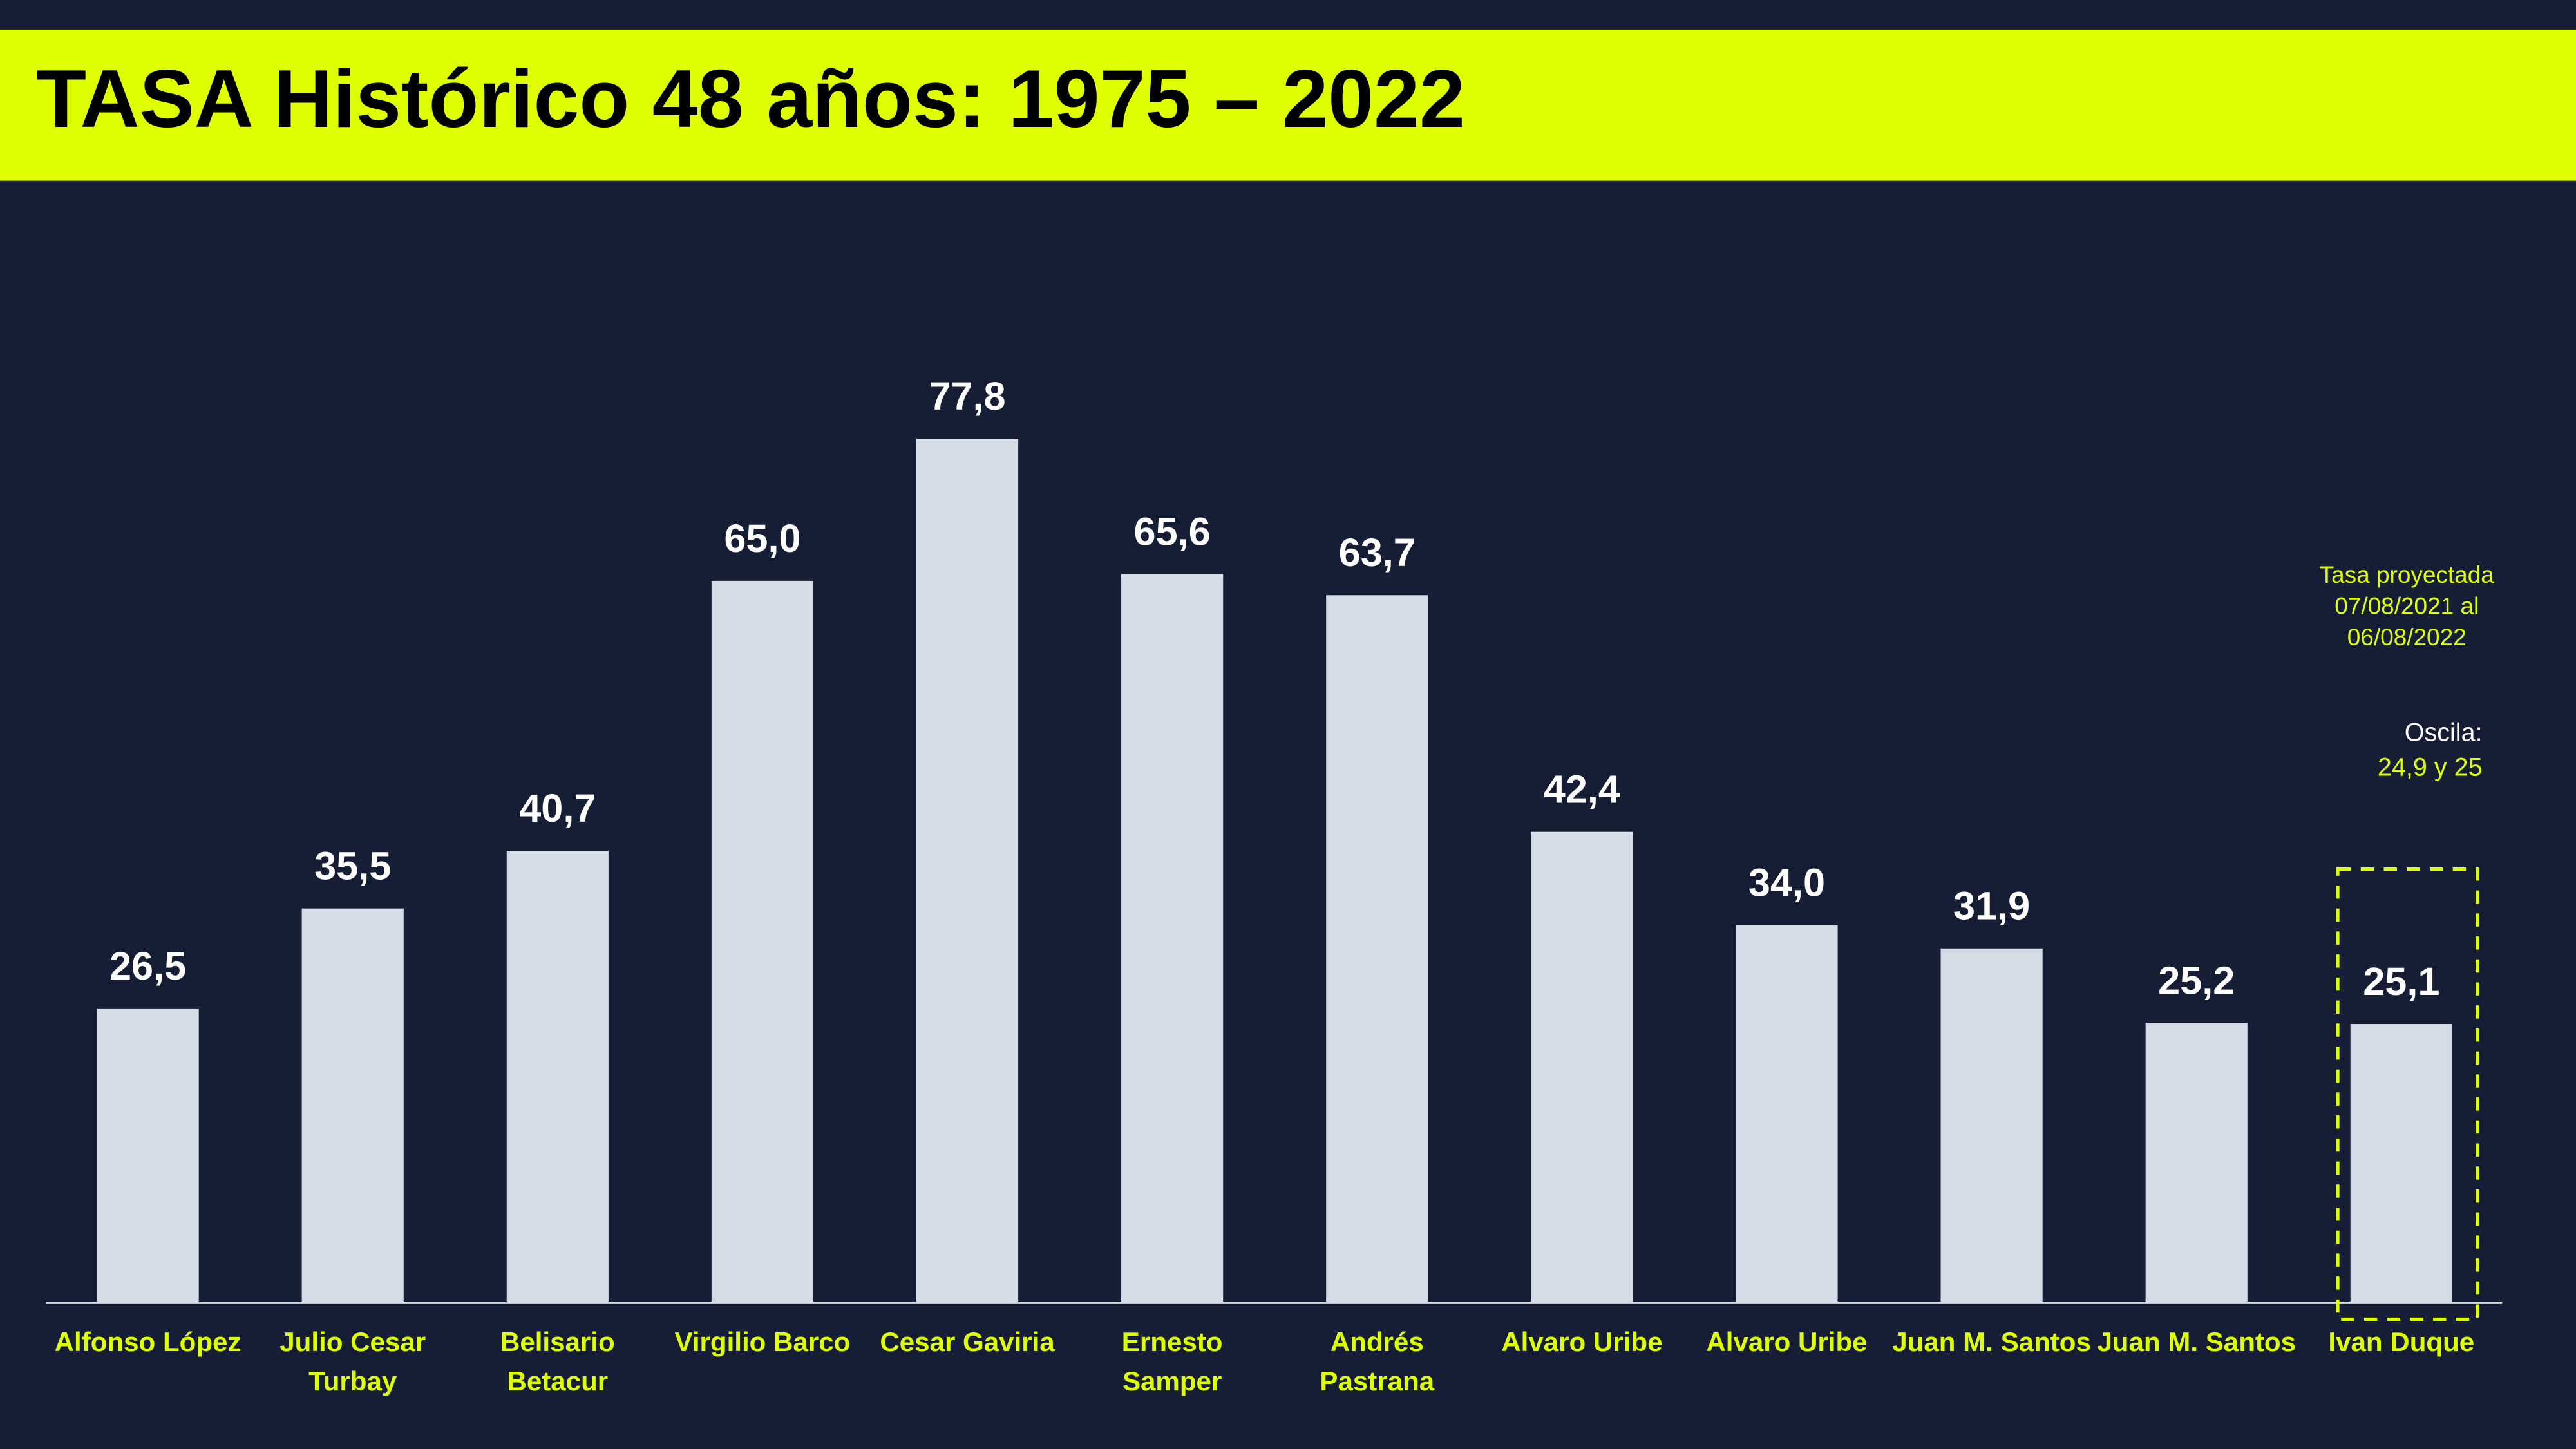  What do you see at coordinates (2430, 767) in the screenshot?
I see `annotation: 24,9 y 25` at bounding box center [2430, 767].